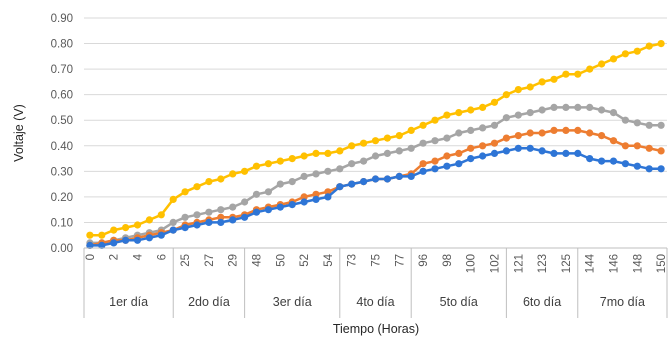 This screenshot has height=340, width=670. What do you see at coordinates (62, 134) in the screenshot?
I see `y-tick-labels: 0.00 0.10 0.20 0.30 0.40 0.50 0.60 0.70 0.80 0.90` at bounding box center [62, 134].